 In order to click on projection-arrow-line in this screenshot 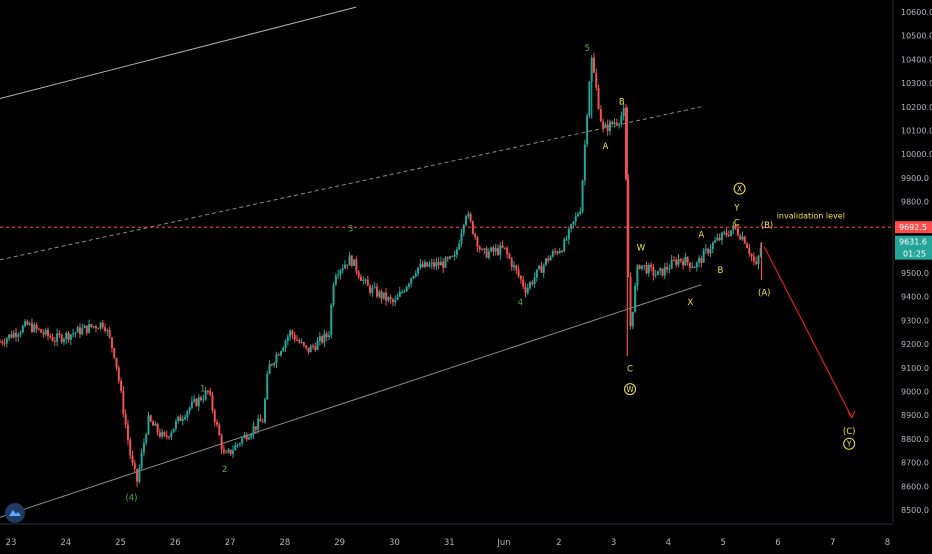, I will do `click(808, 332)`.